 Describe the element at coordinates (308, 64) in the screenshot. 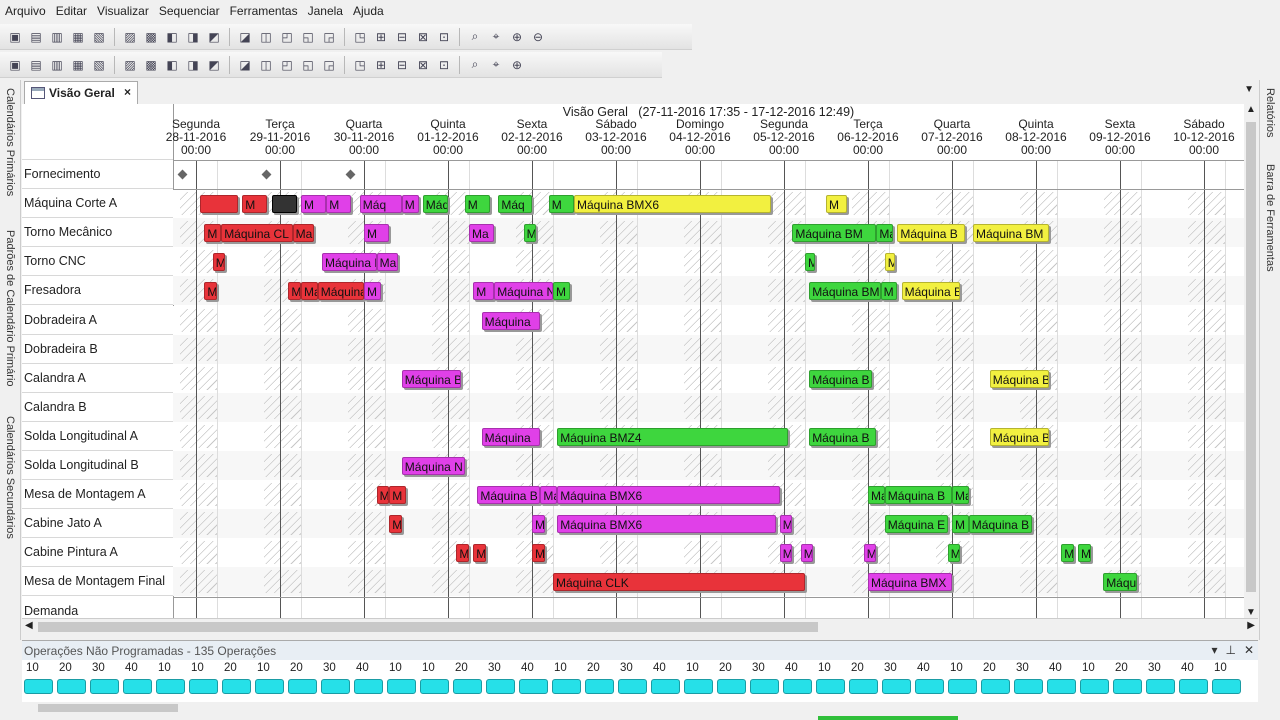

I see `layers-icon: ◱` at that location.